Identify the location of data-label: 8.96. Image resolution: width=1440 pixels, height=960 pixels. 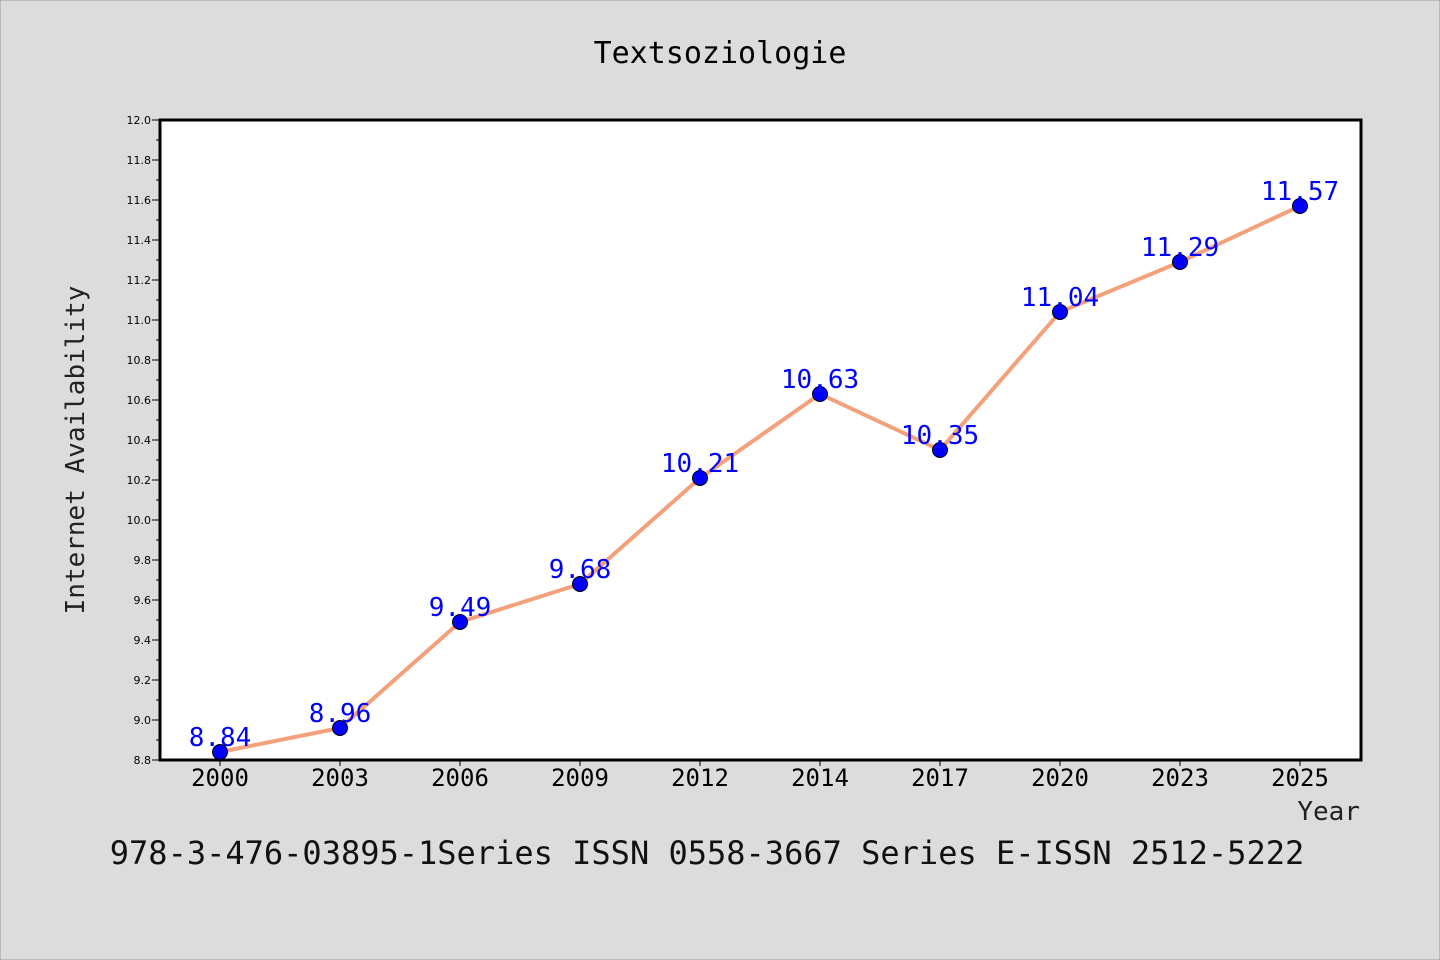
(340, 714).